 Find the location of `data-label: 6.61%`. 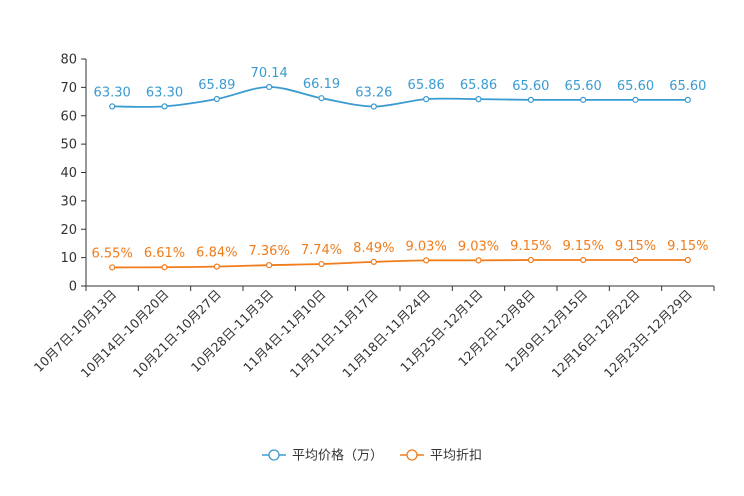

data-label: 6.61% is located at coordinates (164, 253).